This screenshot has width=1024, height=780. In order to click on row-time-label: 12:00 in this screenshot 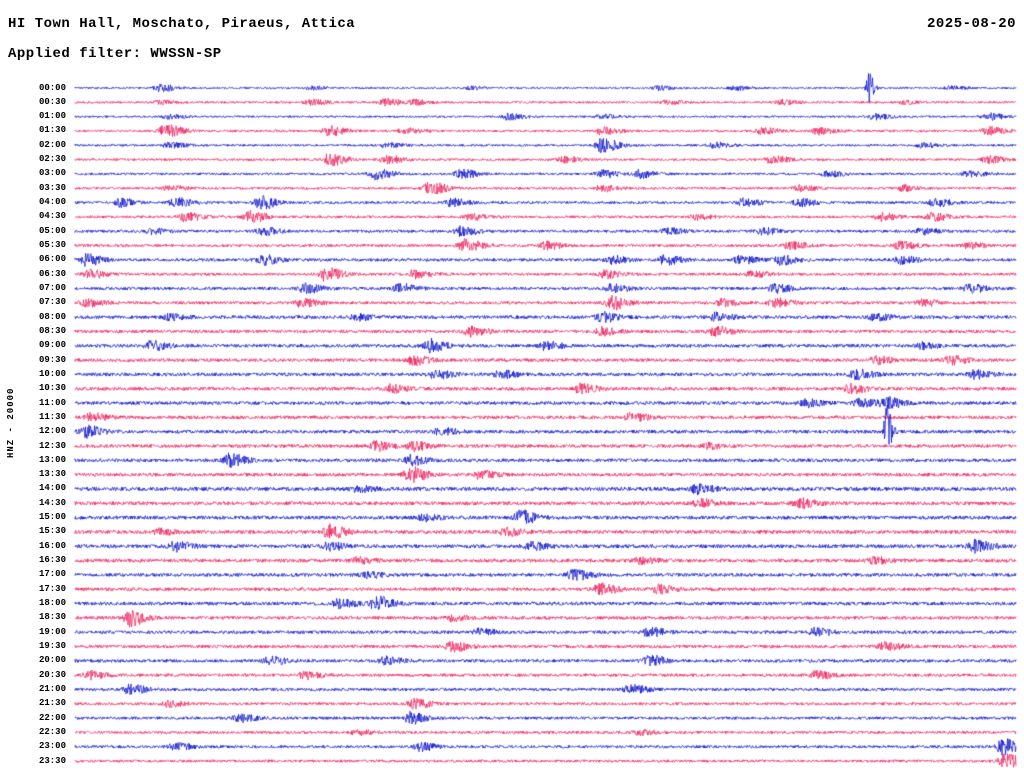, I will do `click(52, 431)`.